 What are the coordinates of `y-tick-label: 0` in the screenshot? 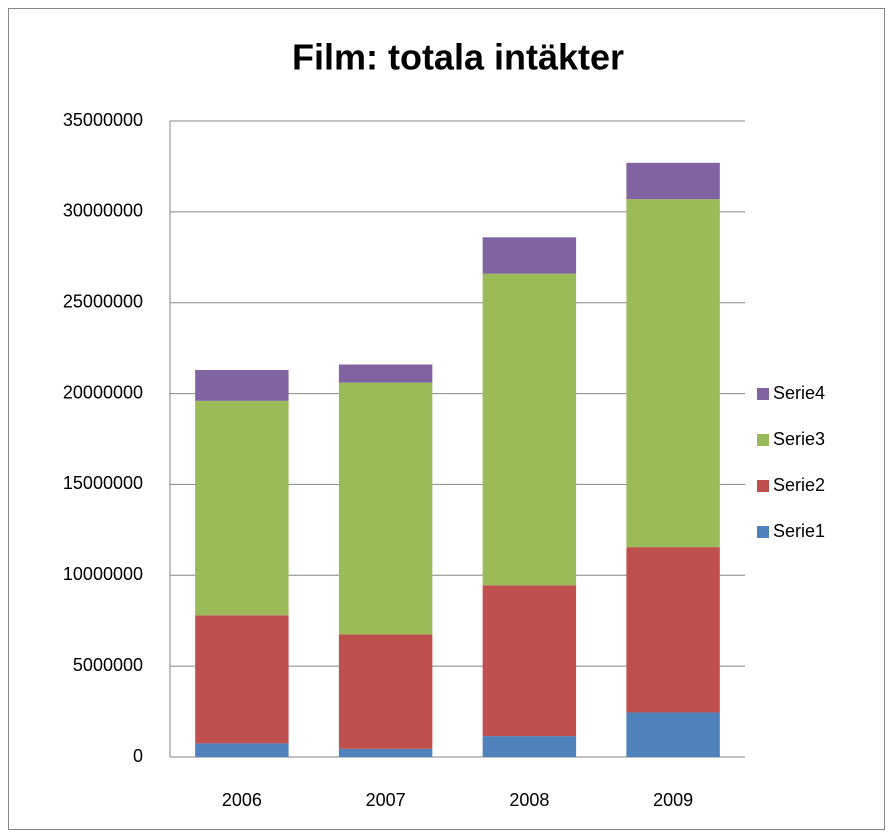 It's located at (138, 756).